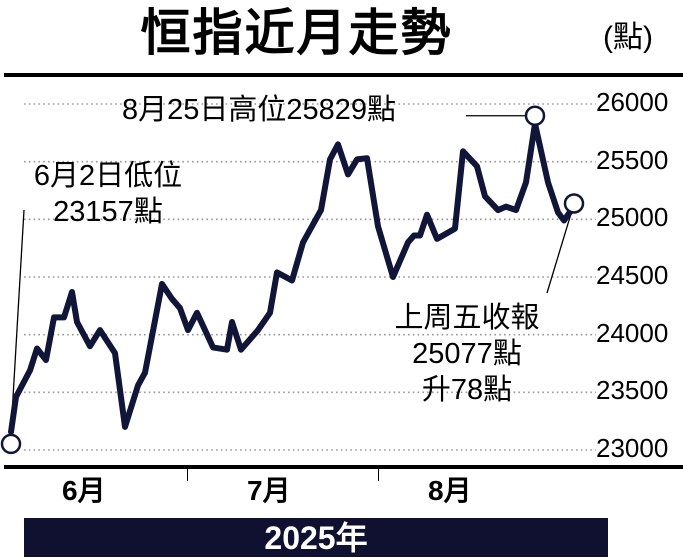 This screenshot has height=558, width=683. Describe the element at coordinates (84, 490) in the screenshot. I see `month-label-jun: 6月` at that location.